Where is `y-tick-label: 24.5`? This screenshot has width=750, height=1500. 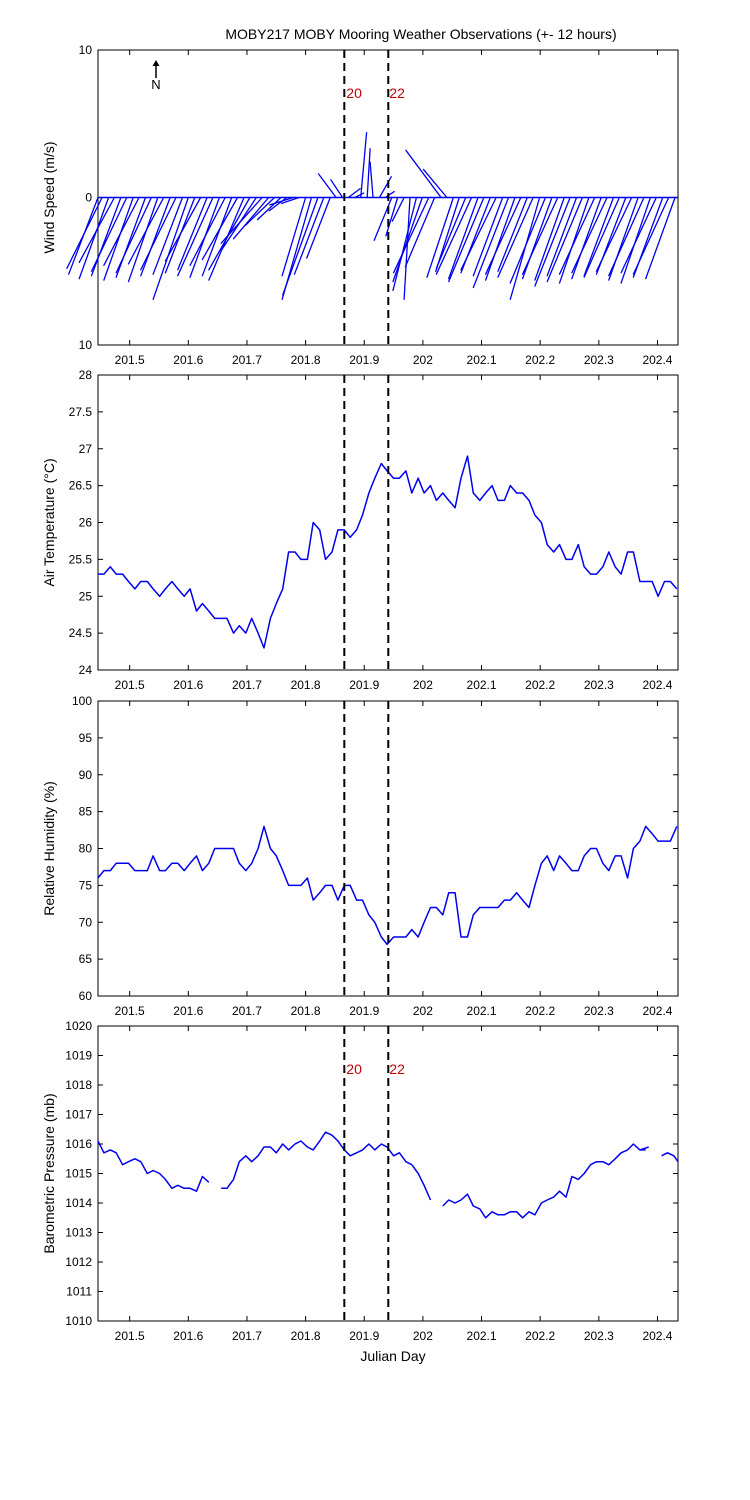 y-tick-label: 24.5 is located at coordinates (81, 633).